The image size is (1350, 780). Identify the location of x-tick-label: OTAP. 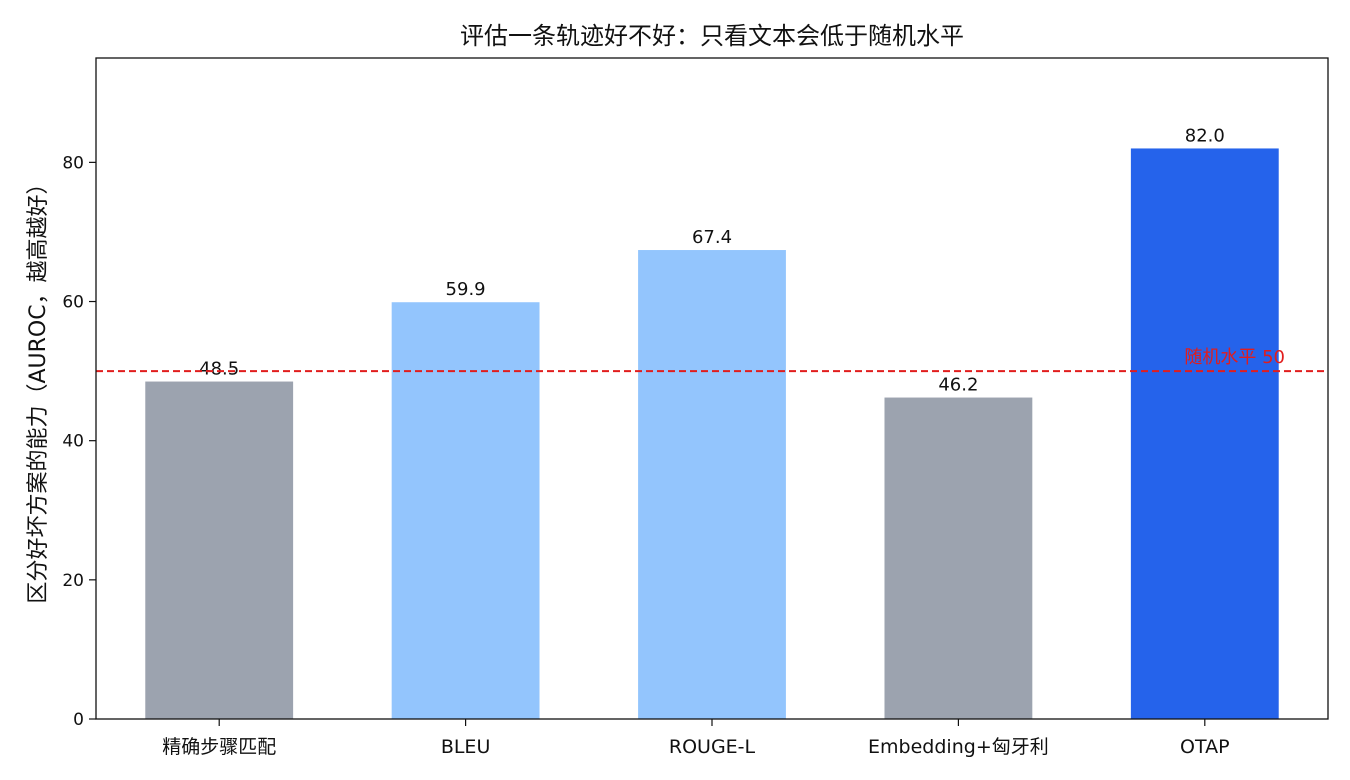
(1205, 747).